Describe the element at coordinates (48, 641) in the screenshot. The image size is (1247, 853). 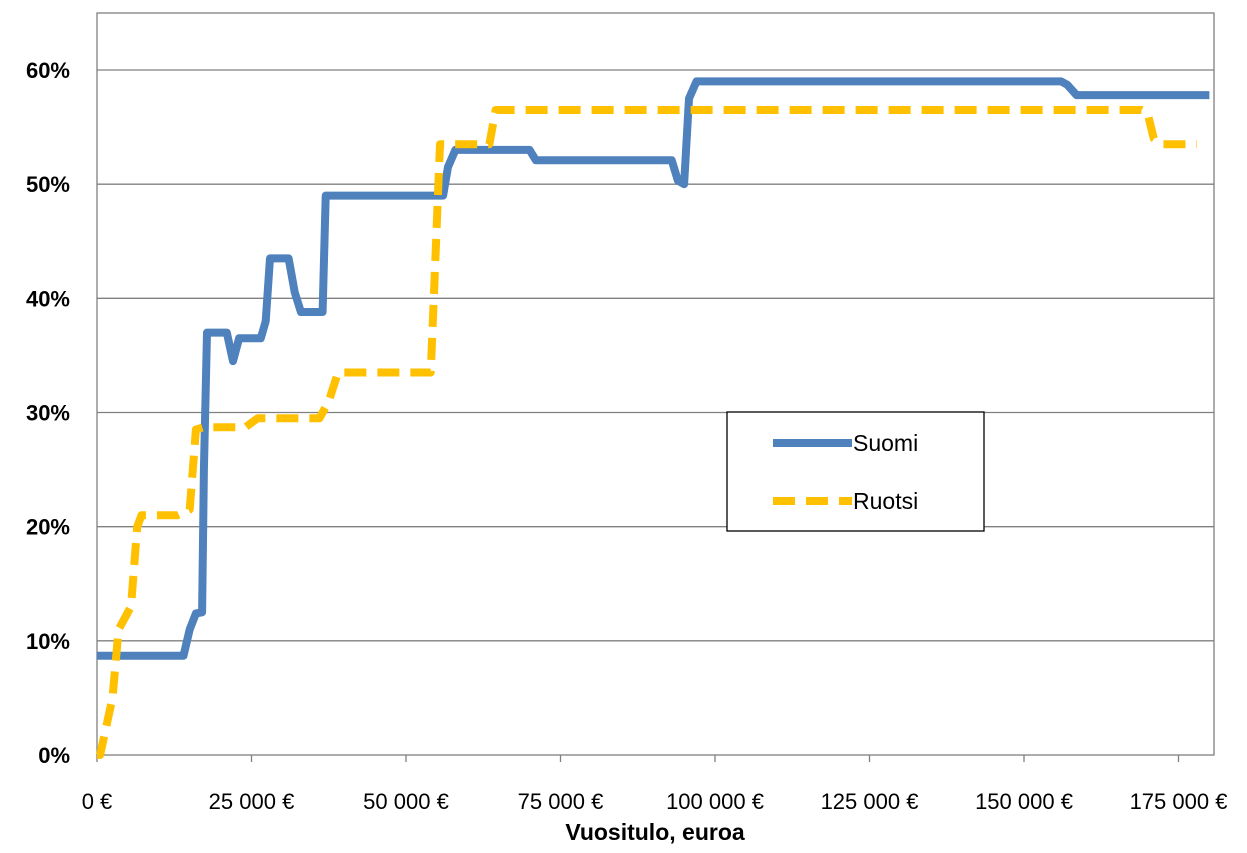
I see `y-tick-label-1: 10%` at that location.